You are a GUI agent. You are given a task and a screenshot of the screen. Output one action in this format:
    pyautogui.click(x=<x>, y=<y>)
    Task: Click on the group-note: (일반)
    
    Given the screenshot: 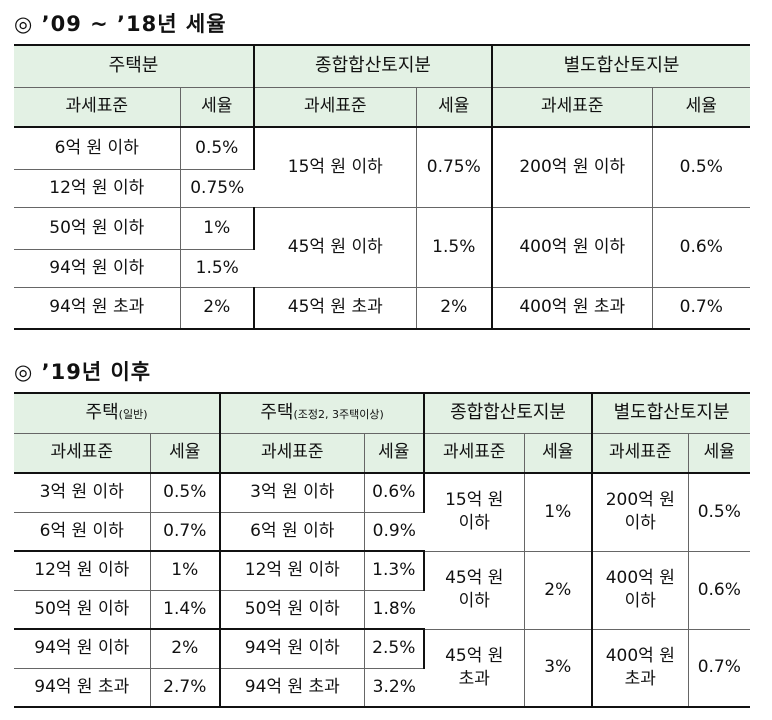 What is the action you would take?
    pyautogui.click(x=133, y=415)
    